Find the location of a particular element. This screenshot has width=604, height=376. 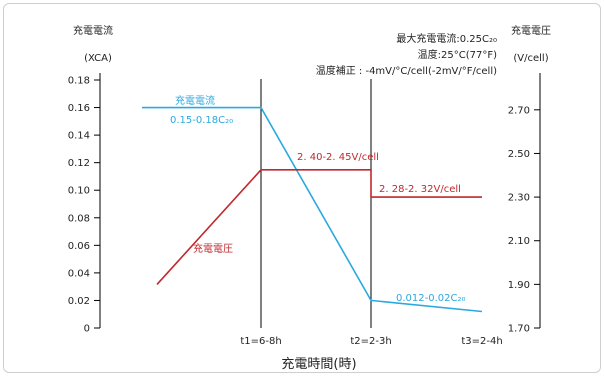

annotation-voltage-absorption: 2. 40-2. 45V/cell is located at coordinates (338, 157).